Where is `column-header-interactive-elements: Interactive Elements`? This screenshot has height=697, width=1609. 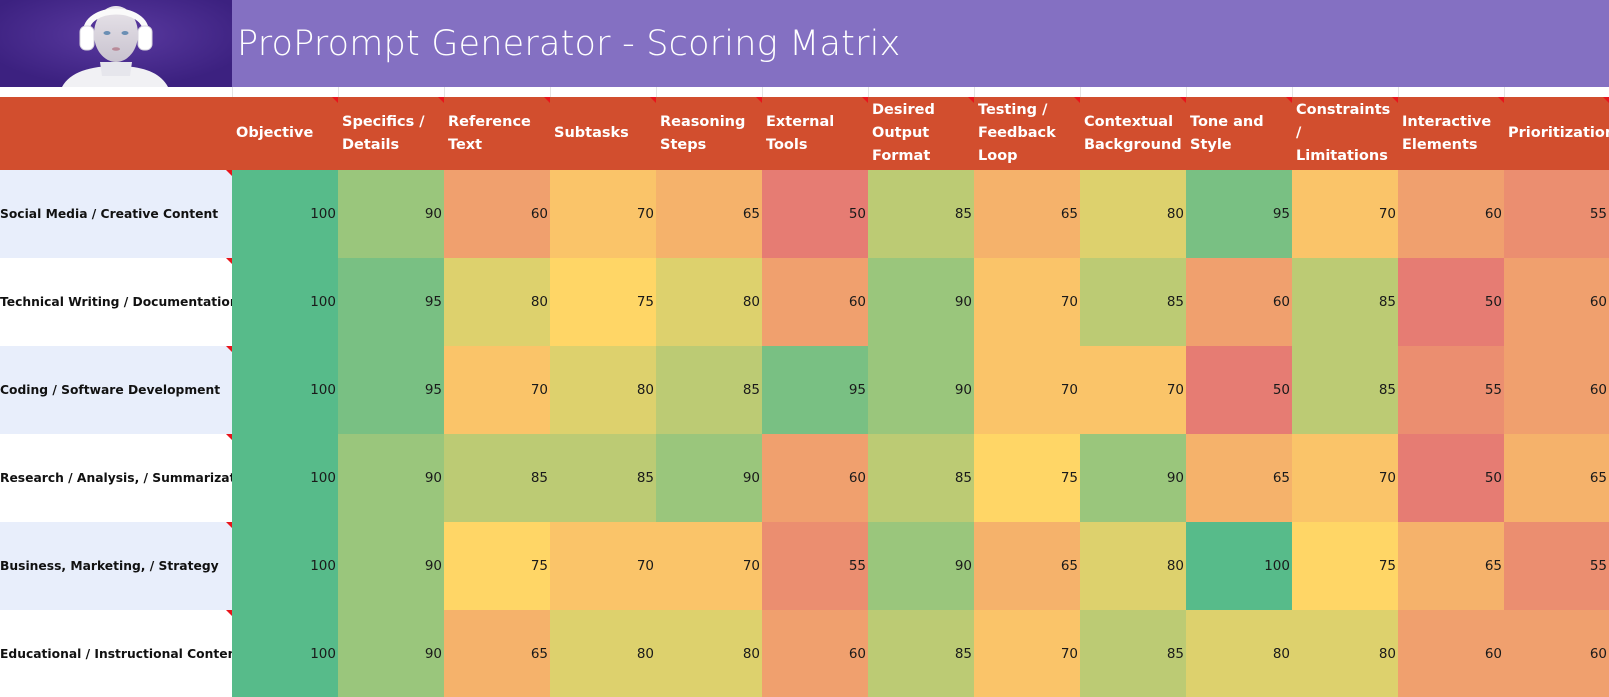
column-header-interactive-elements: Interactive Elements is located at coordinates (1451, 133).